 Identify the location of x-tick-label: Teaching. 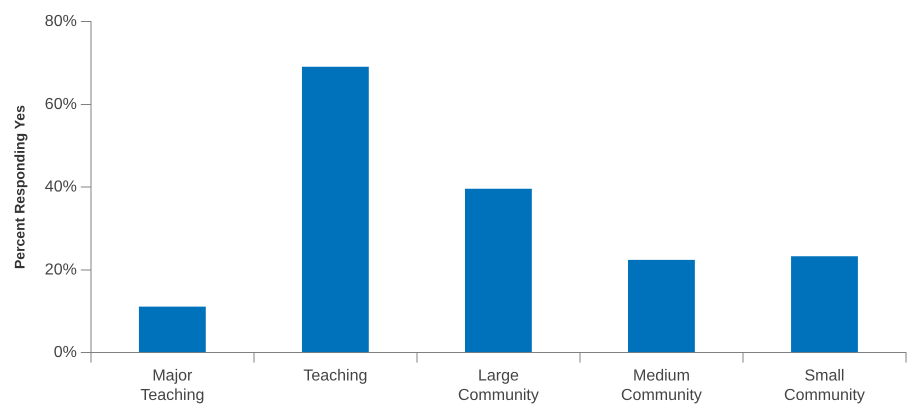
(335, 376).